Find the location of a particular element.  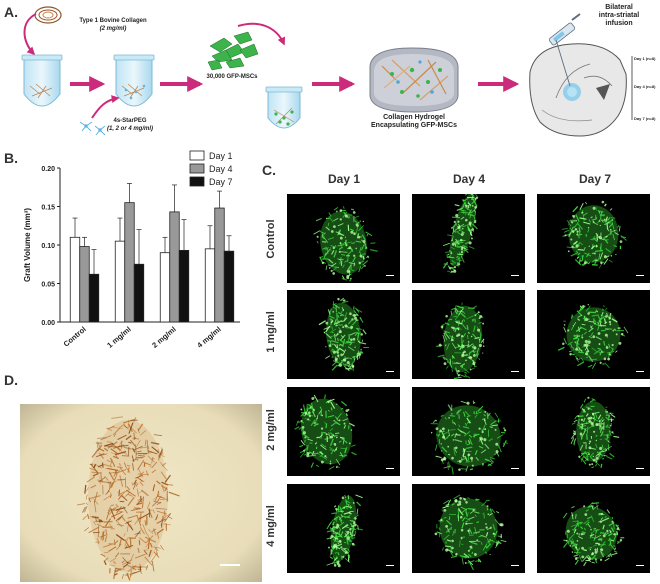

tube-1-icon is located at coordinates (42, 80).